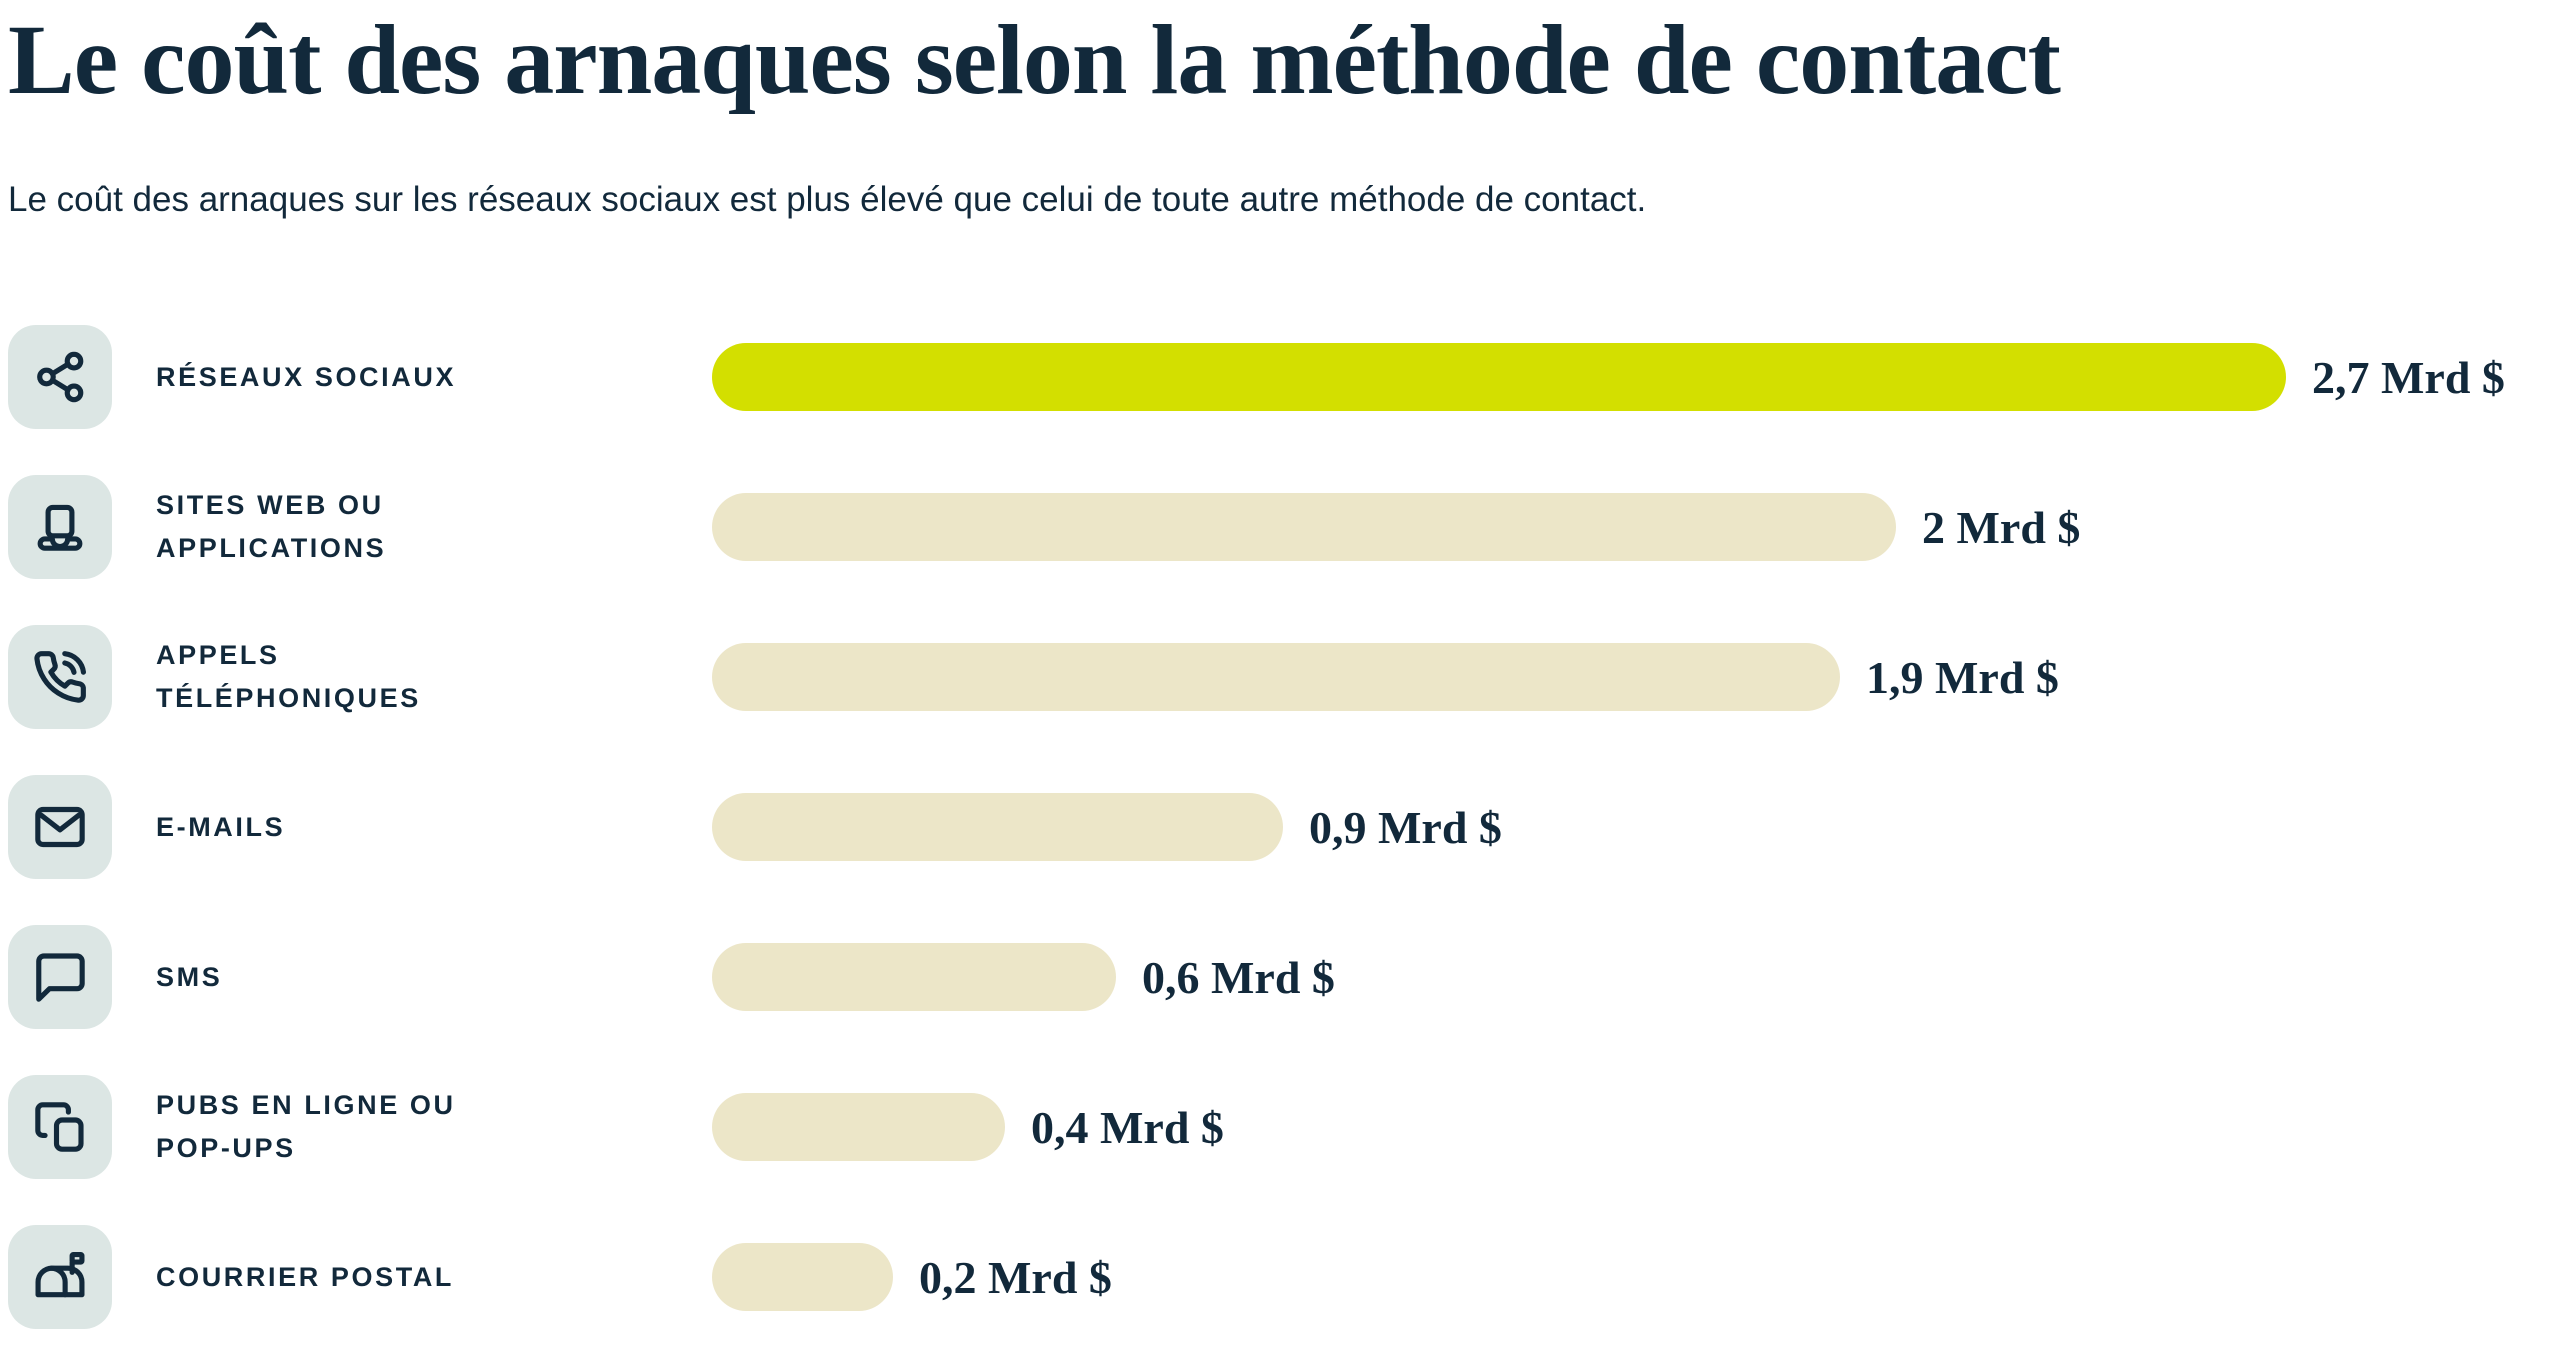 The image size is (2560, 1363). I want to click on chart-row: SMS 0,6 Mrd $, so click(1279, 977).